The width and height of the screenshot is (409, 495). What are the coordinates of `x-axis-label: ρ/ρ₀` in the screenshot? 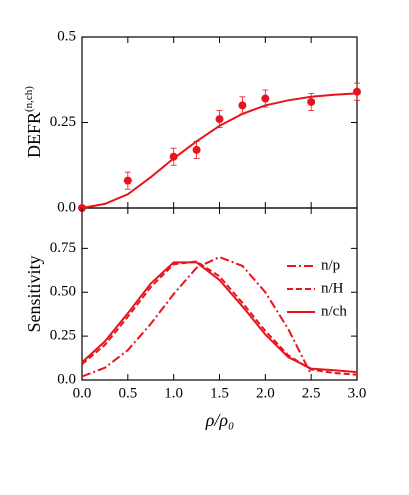 It's located at (220, 420).